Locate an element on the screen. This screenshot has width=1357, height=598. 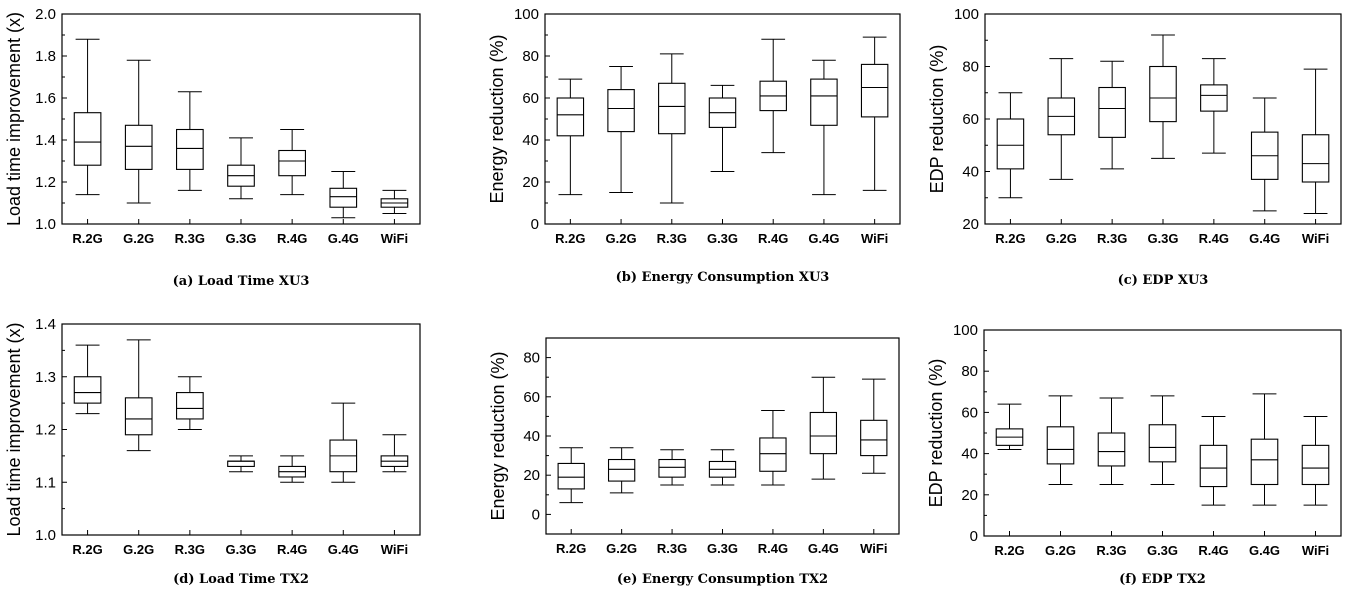
figure-caption: (e) Energy Consumption TX2 is located at coordinates (722, 579).